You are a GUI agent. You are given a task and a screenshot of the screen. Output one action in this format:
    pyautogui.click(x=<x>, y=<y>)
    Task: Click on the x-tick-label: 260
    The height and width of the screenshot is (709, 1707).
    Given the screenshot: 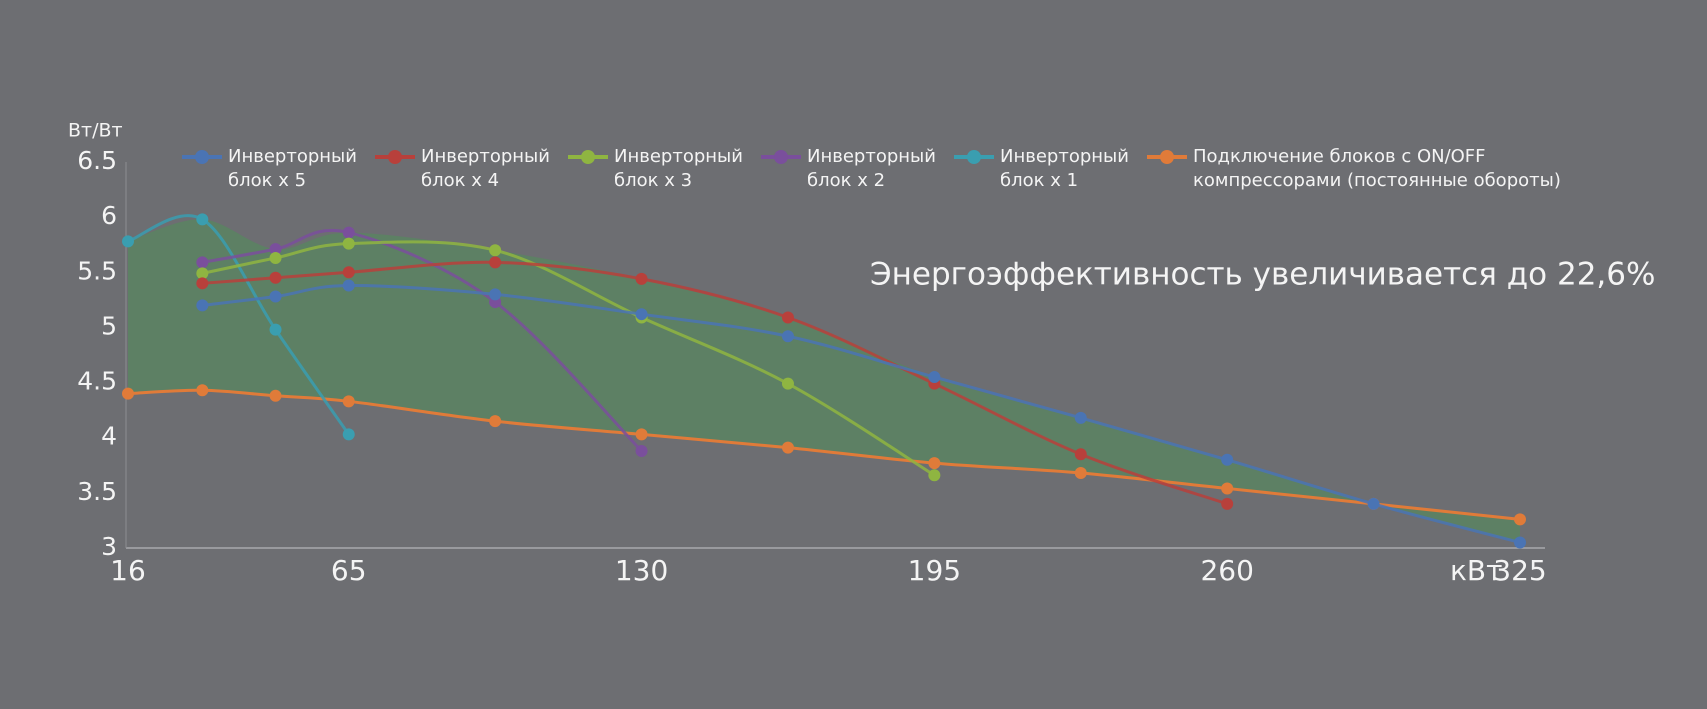 What is the action you would take?
    pyautogui.click(x=1226, y=570)
    